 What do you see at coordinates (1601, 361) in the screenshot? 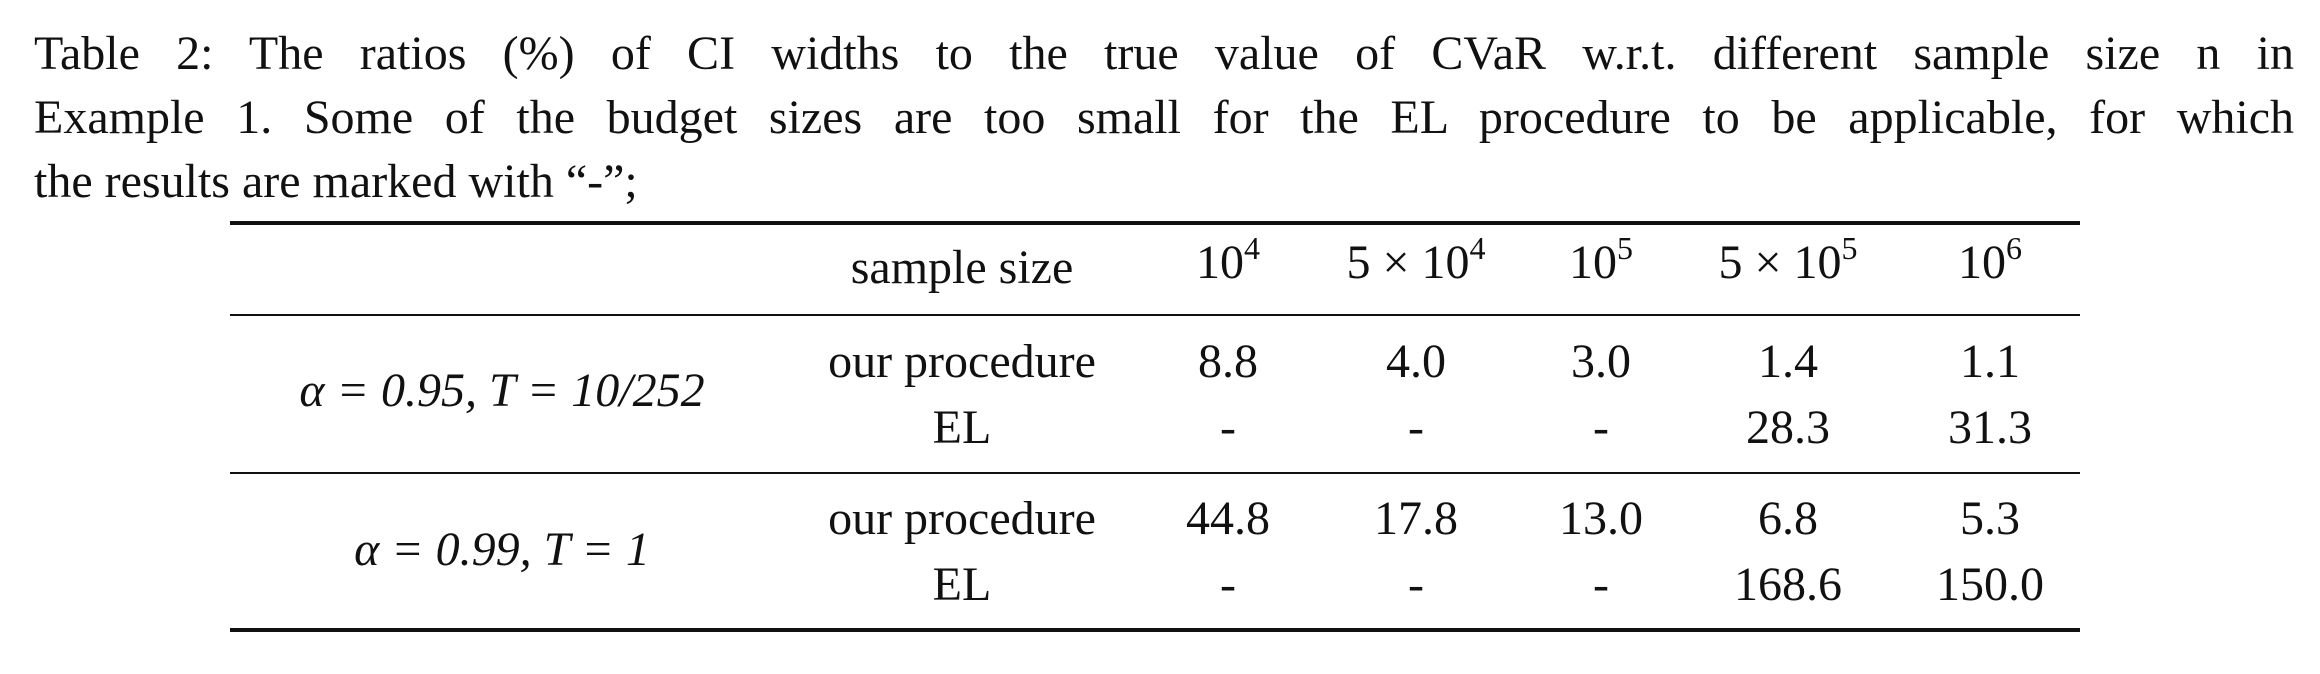
I see `g1-r1-c3: 3.0` at bounding box center [1601, 361].